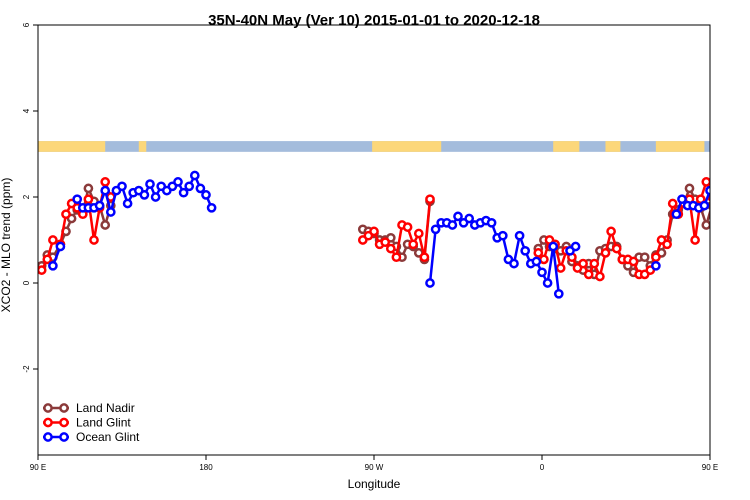 The image size is (750, 500). Describe the element at coordinates (87, 423) in the screenshot. I see `legend-item: Land Glint` at that location.